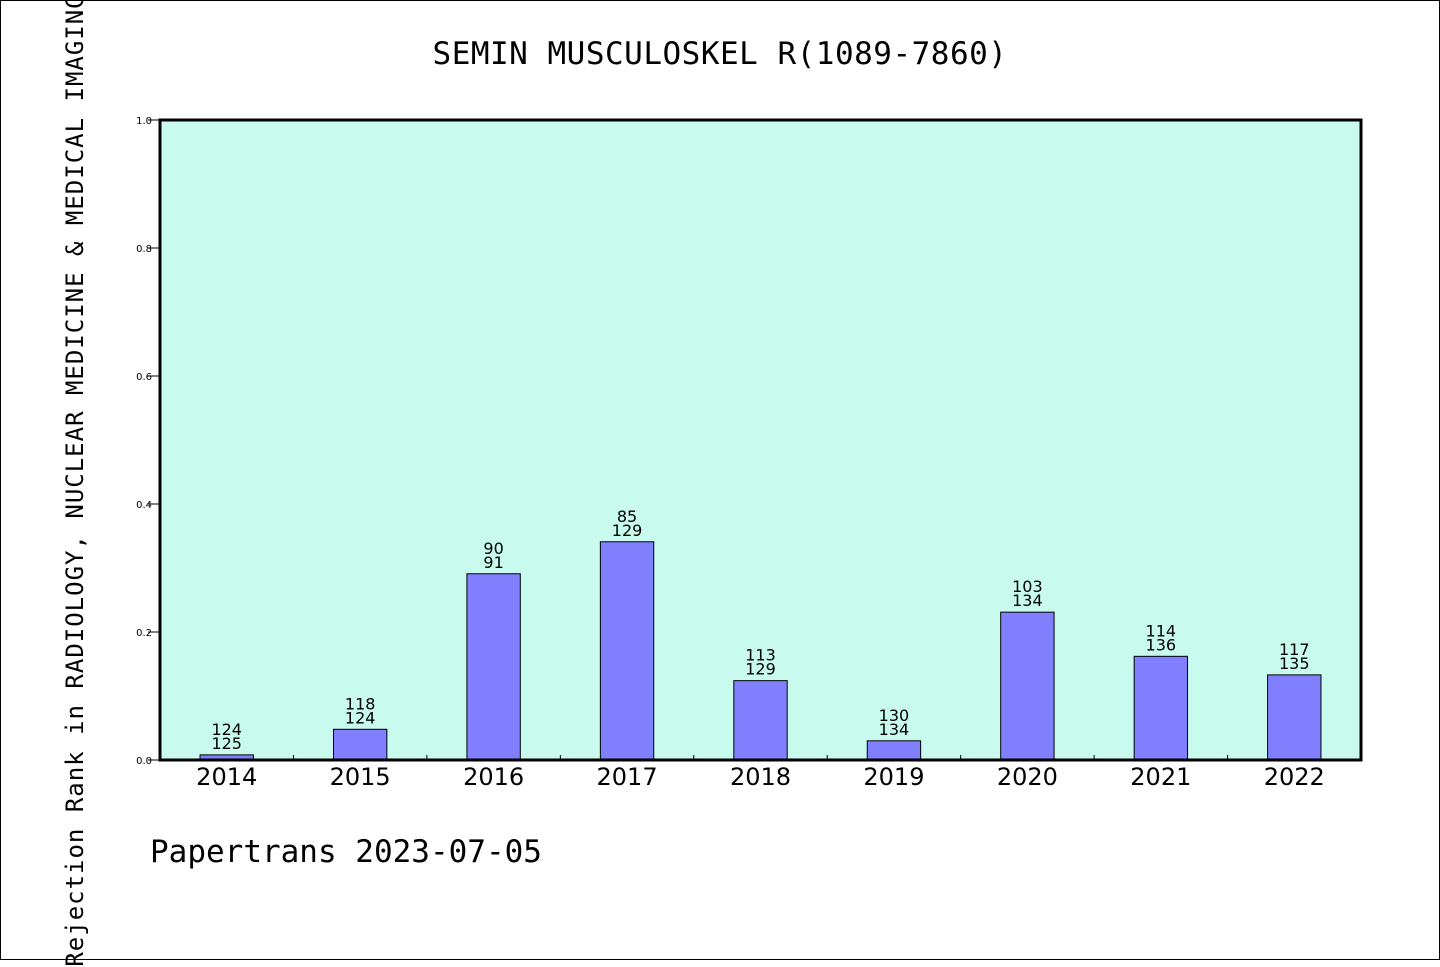 Image resolution: width=1440 pixels, height=967 pixels. I want to click on data-label-bottom: 124, so click(360, 717).